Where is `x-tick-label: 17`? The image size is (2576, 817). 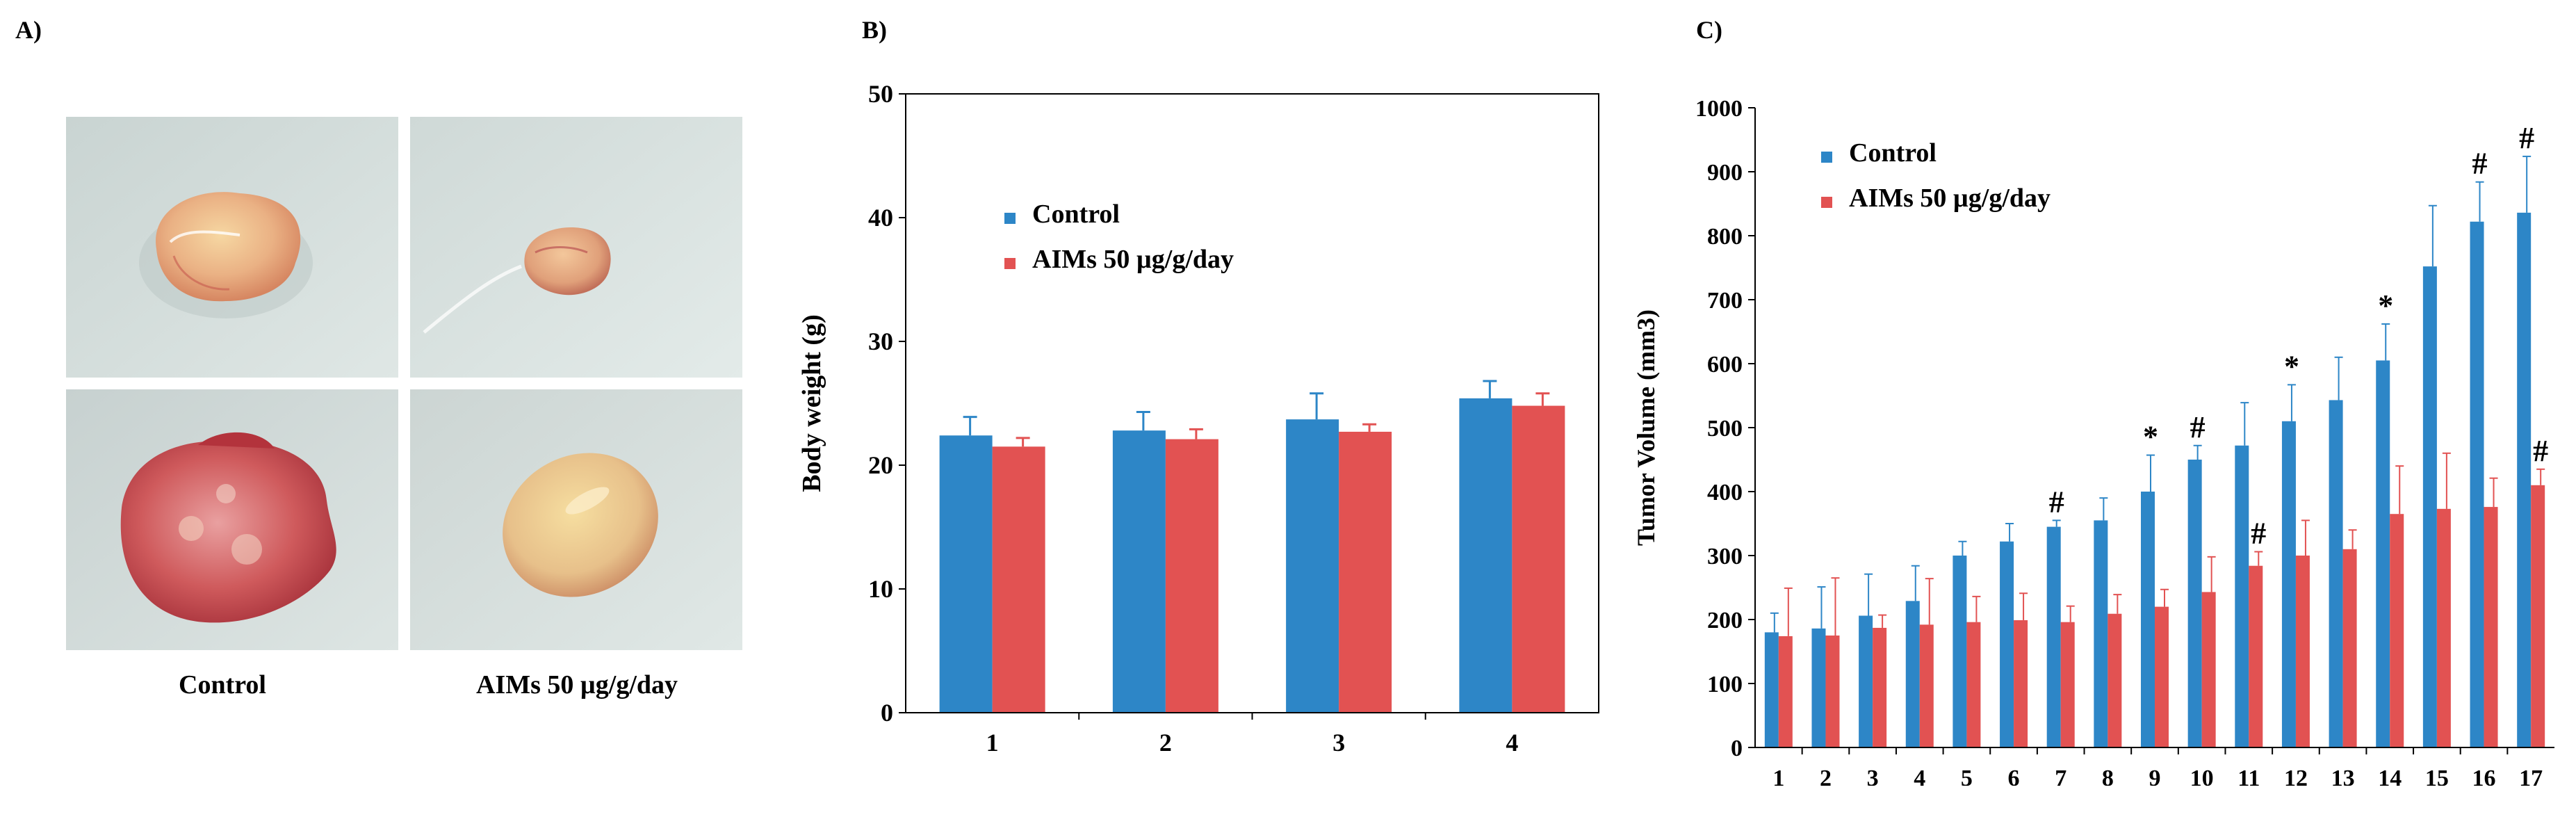 x-tick-label: 17 is located at coordinates (2531, 776).